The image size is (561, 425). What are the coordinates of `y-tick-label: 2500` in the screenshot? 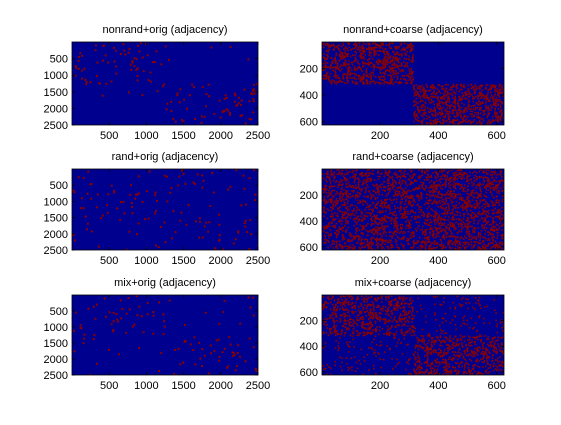 It's located at (56, 126).